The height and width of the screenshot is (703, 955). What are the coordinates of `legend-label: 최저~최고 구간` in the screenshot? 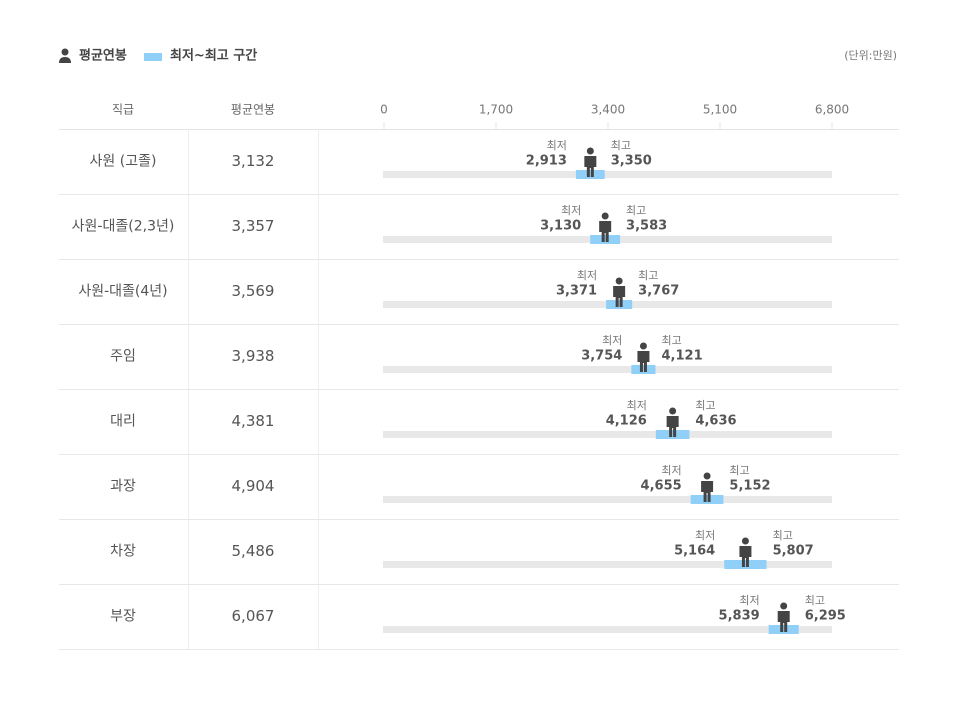 It's located at (213, 56).